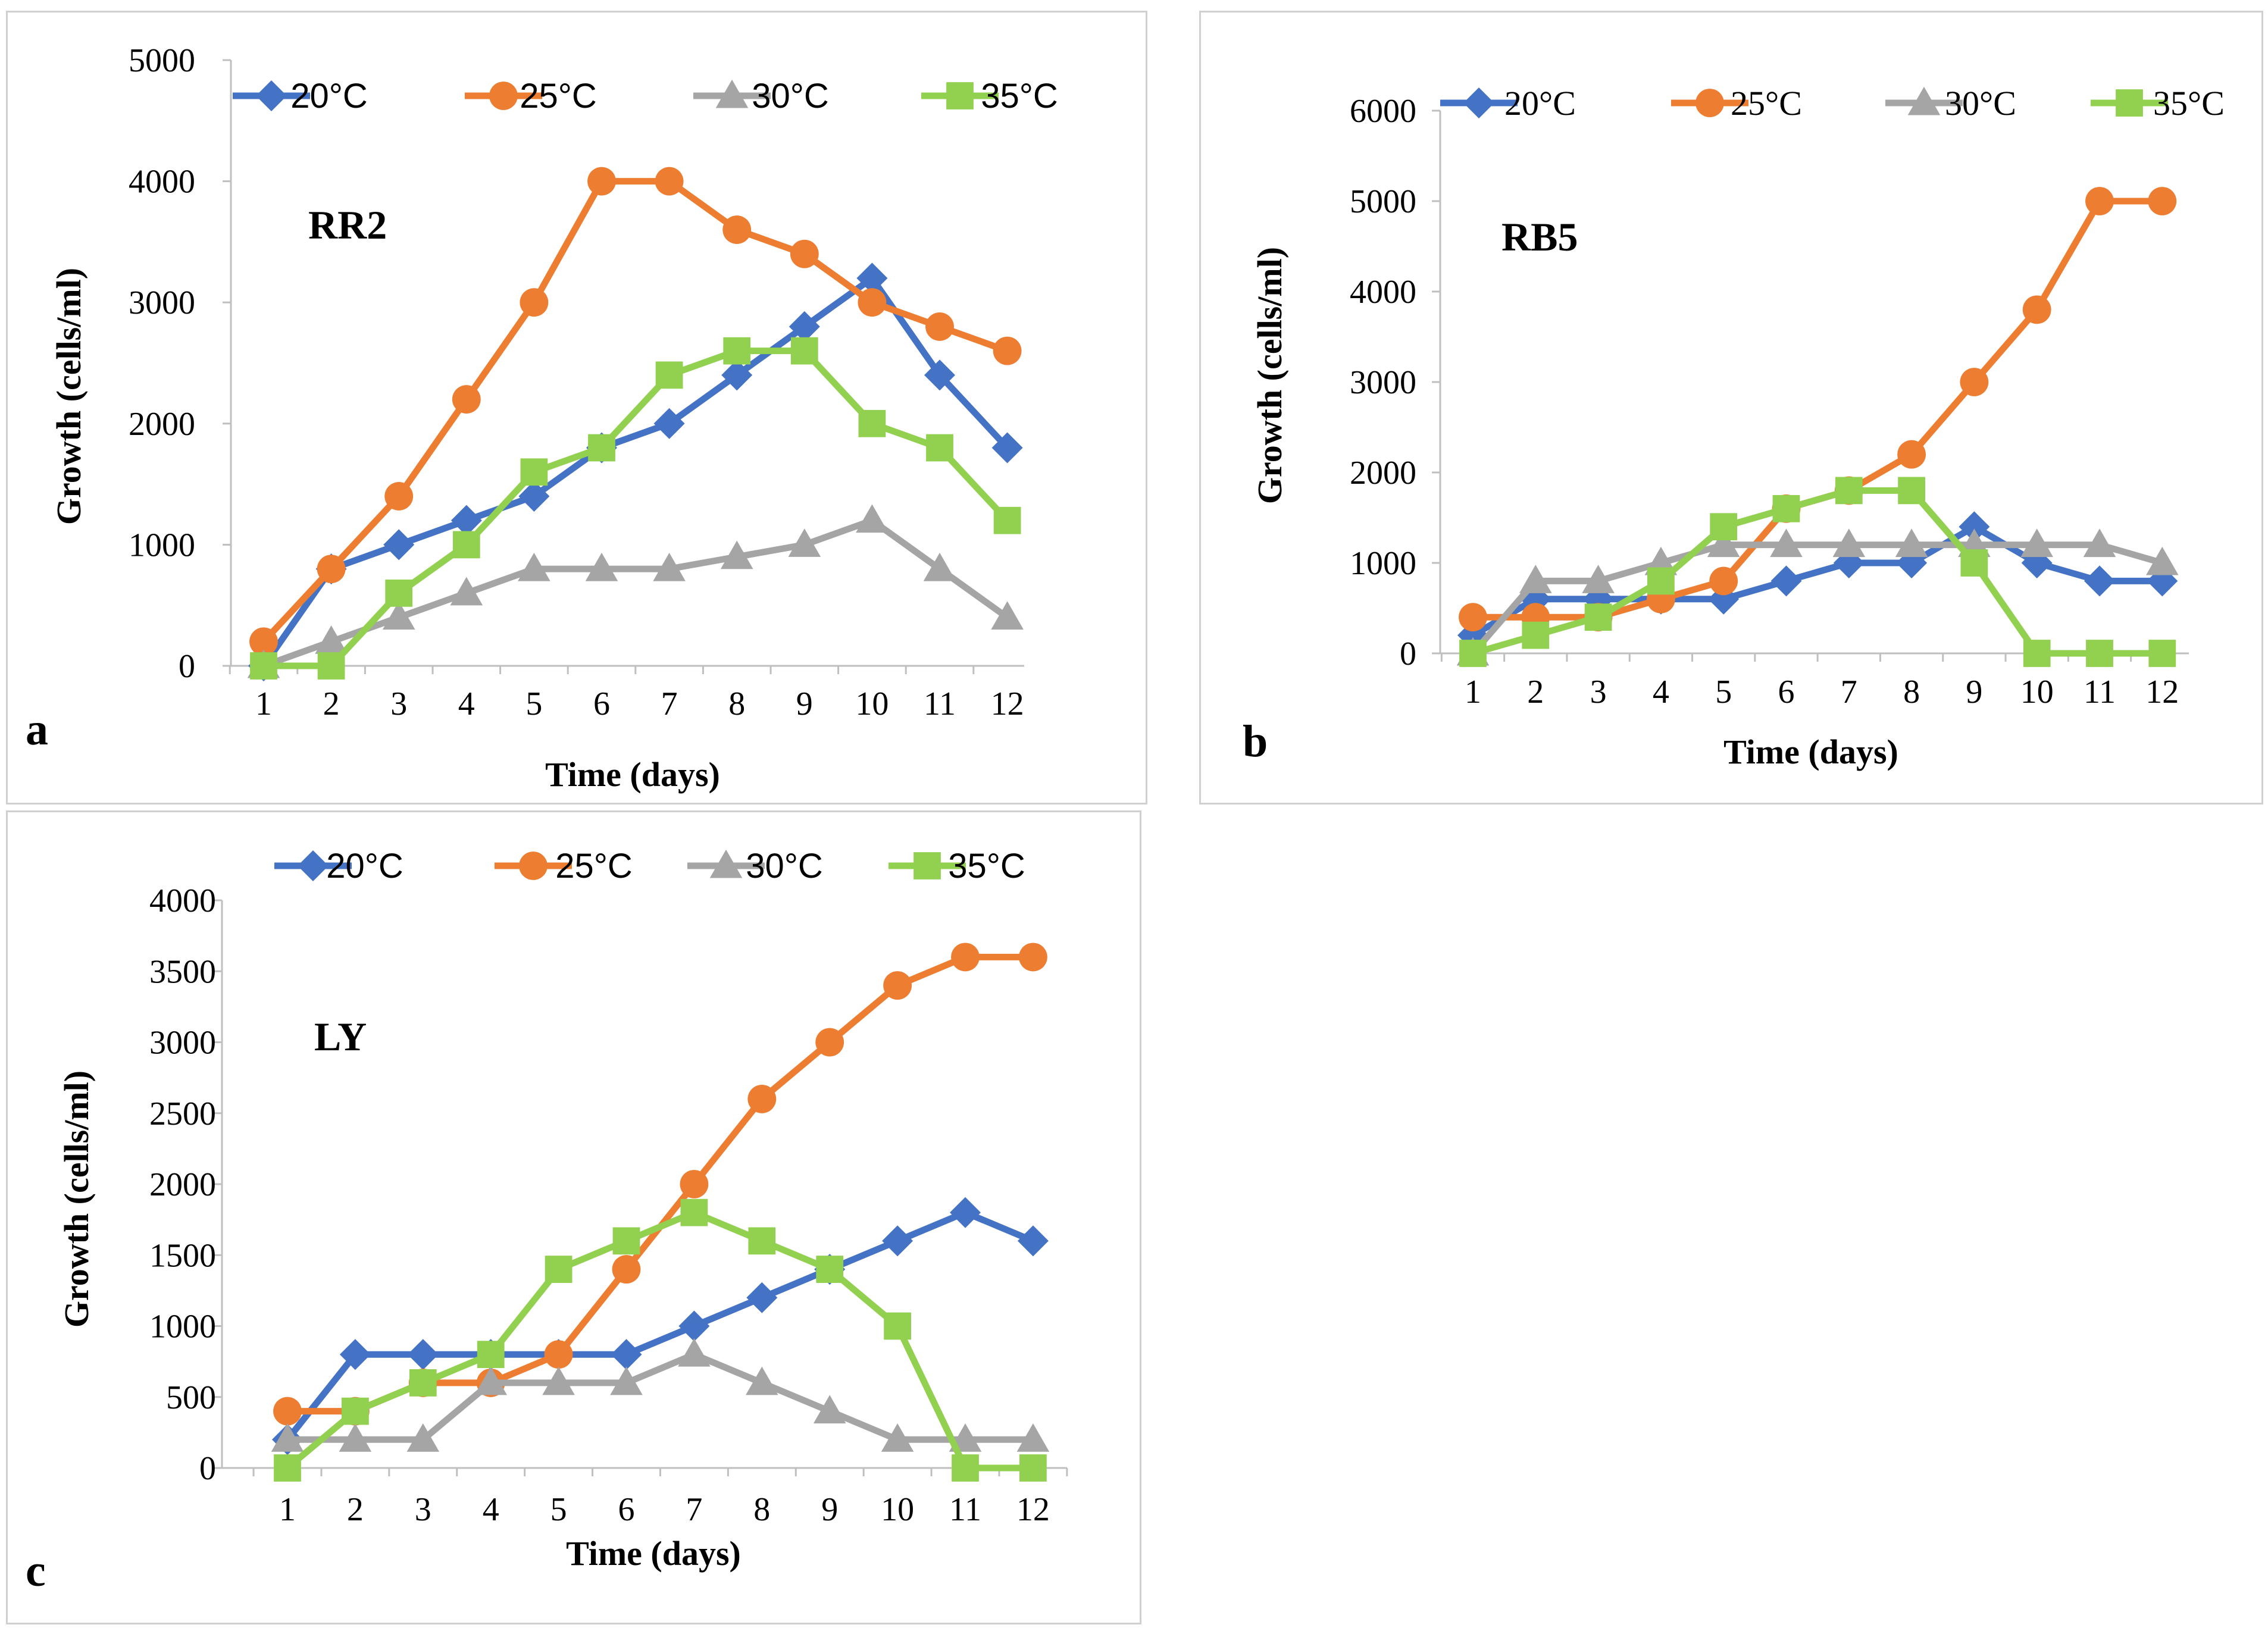  I want to click on x-tick-label: 10, so click(897, 1509).